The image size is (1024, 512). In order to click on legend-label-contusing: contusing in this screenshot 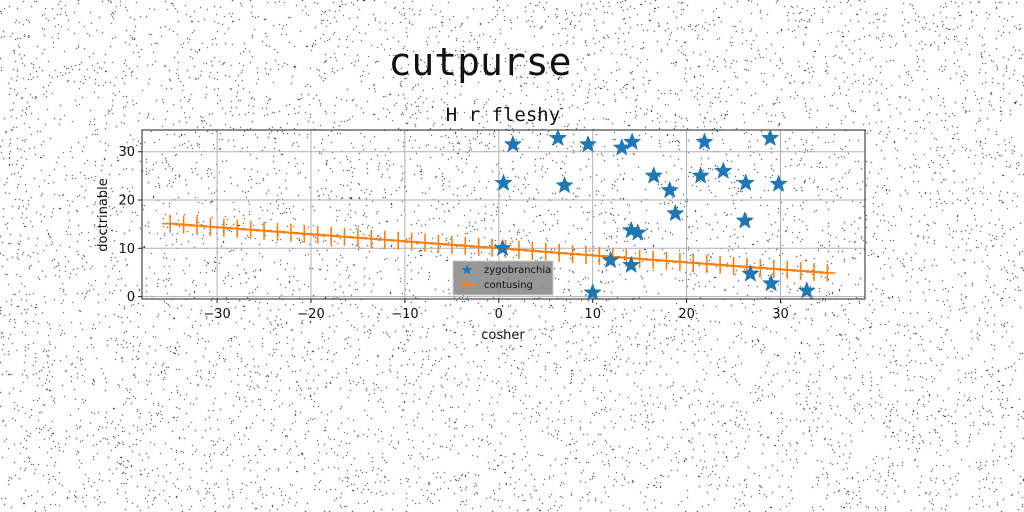, I will do `click(508, 285)`.